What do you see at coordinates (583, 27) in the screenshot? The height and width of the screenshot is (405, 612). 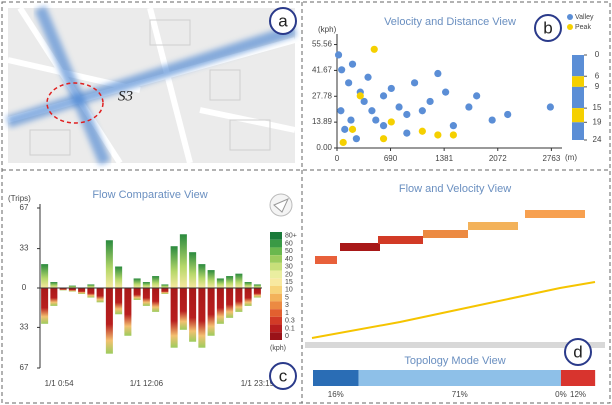 I see `legend-label: Peak` at bounding box center [583, 27].